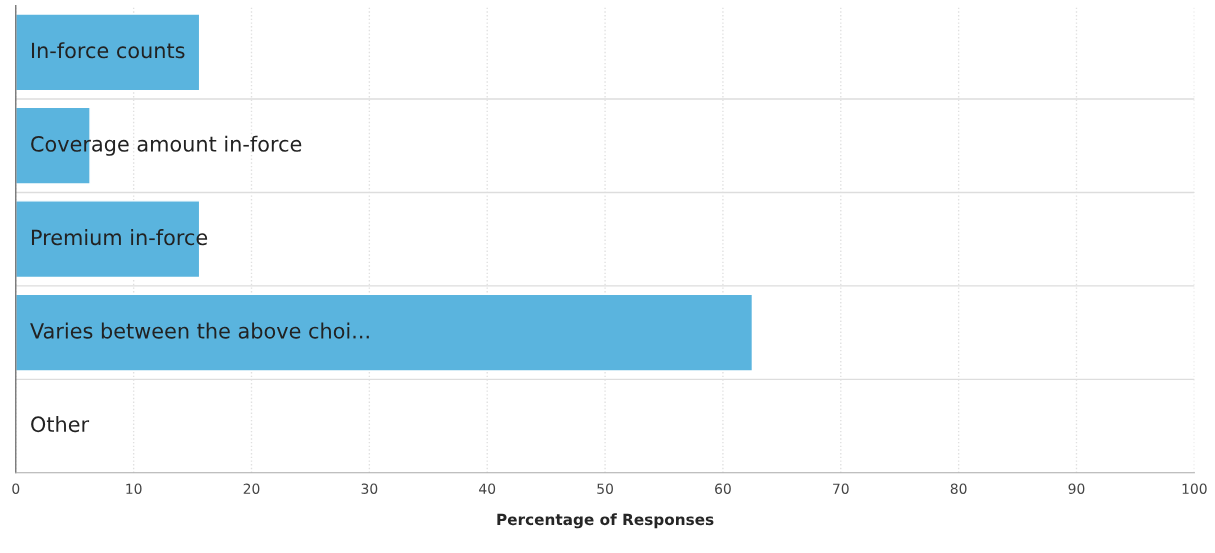 The width and height of the screenshot is (1215, 553). I want to click on x-tick-label: 10, so click(134, 488).